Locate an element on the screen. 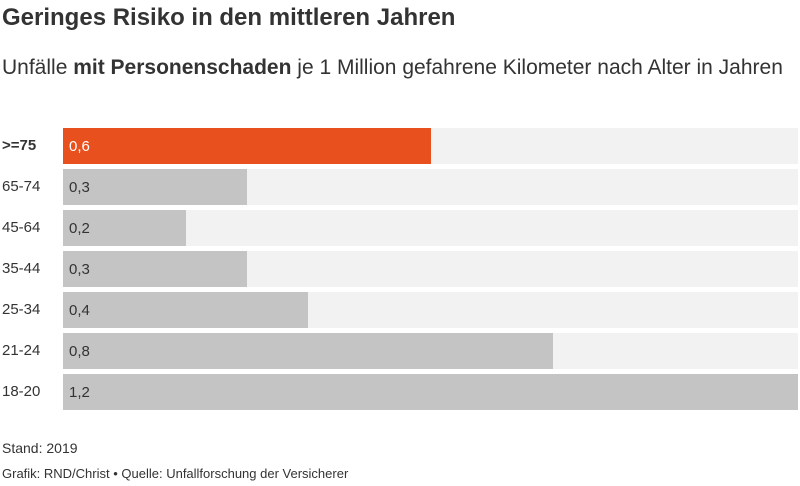 Image resolution: width=800 pixels, height=486 pixels. category-label: 18-20 is located at coordinates (21, 391).